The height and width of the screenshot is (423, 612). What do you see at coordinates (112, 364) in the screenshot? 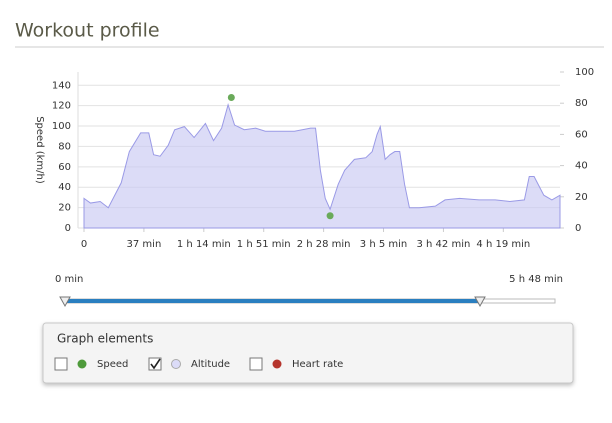
I see `legend-label: Speed` at bounding box center [112, 364].